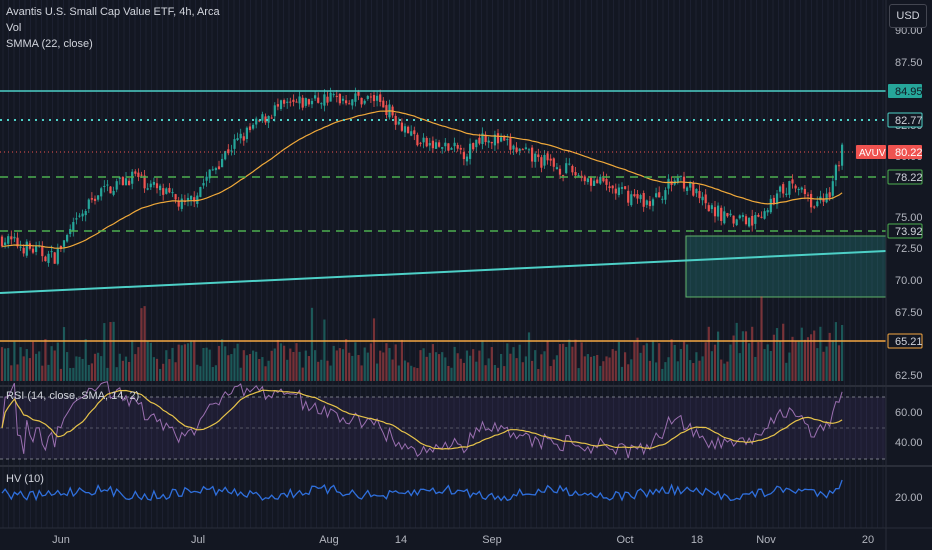 Image resolution: width=932 pixels, height=550 pixels. Describe the element at coordinates (443, 272) in the screenshot. I see `trendline` at that location.